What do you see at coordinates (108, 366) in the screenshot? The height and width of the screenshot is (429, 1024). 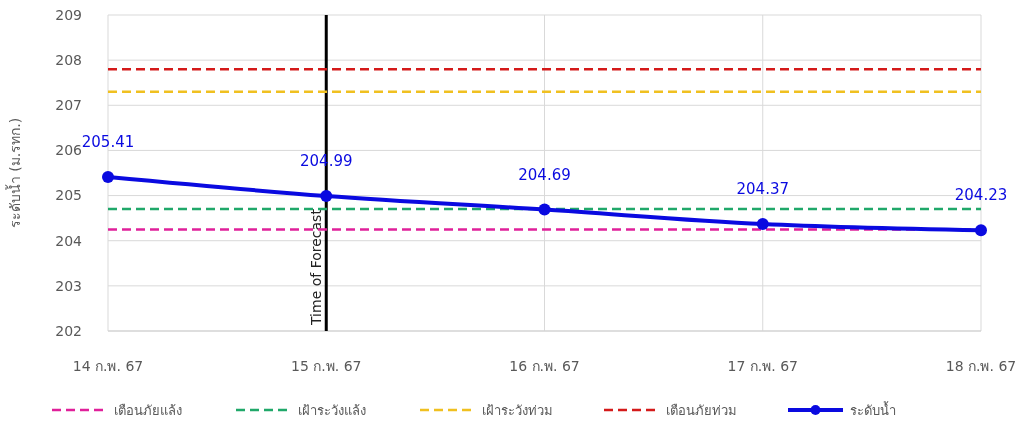 I see `x-tick-label: 14 ก.พ. 67` at bounding box center [108, 366].